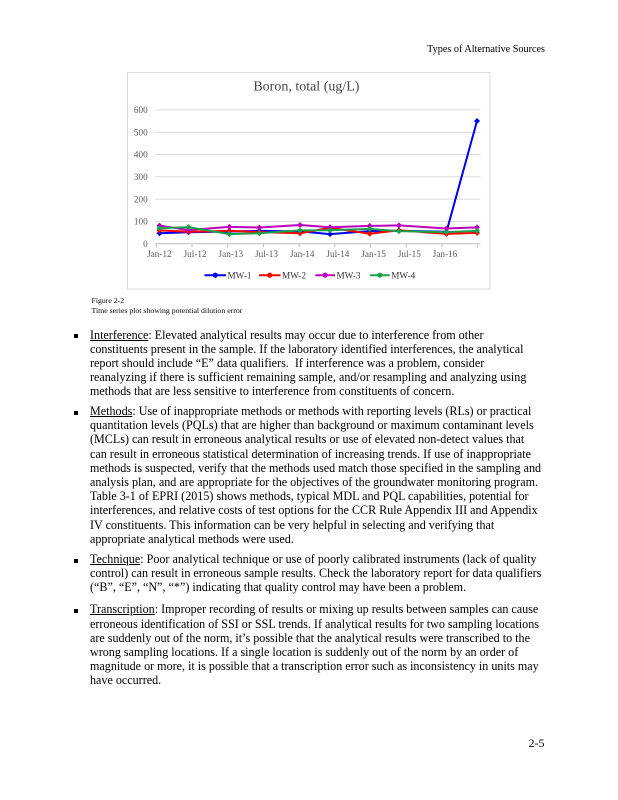  I want to click on svg-text: Jul-12, so click(195, 254).